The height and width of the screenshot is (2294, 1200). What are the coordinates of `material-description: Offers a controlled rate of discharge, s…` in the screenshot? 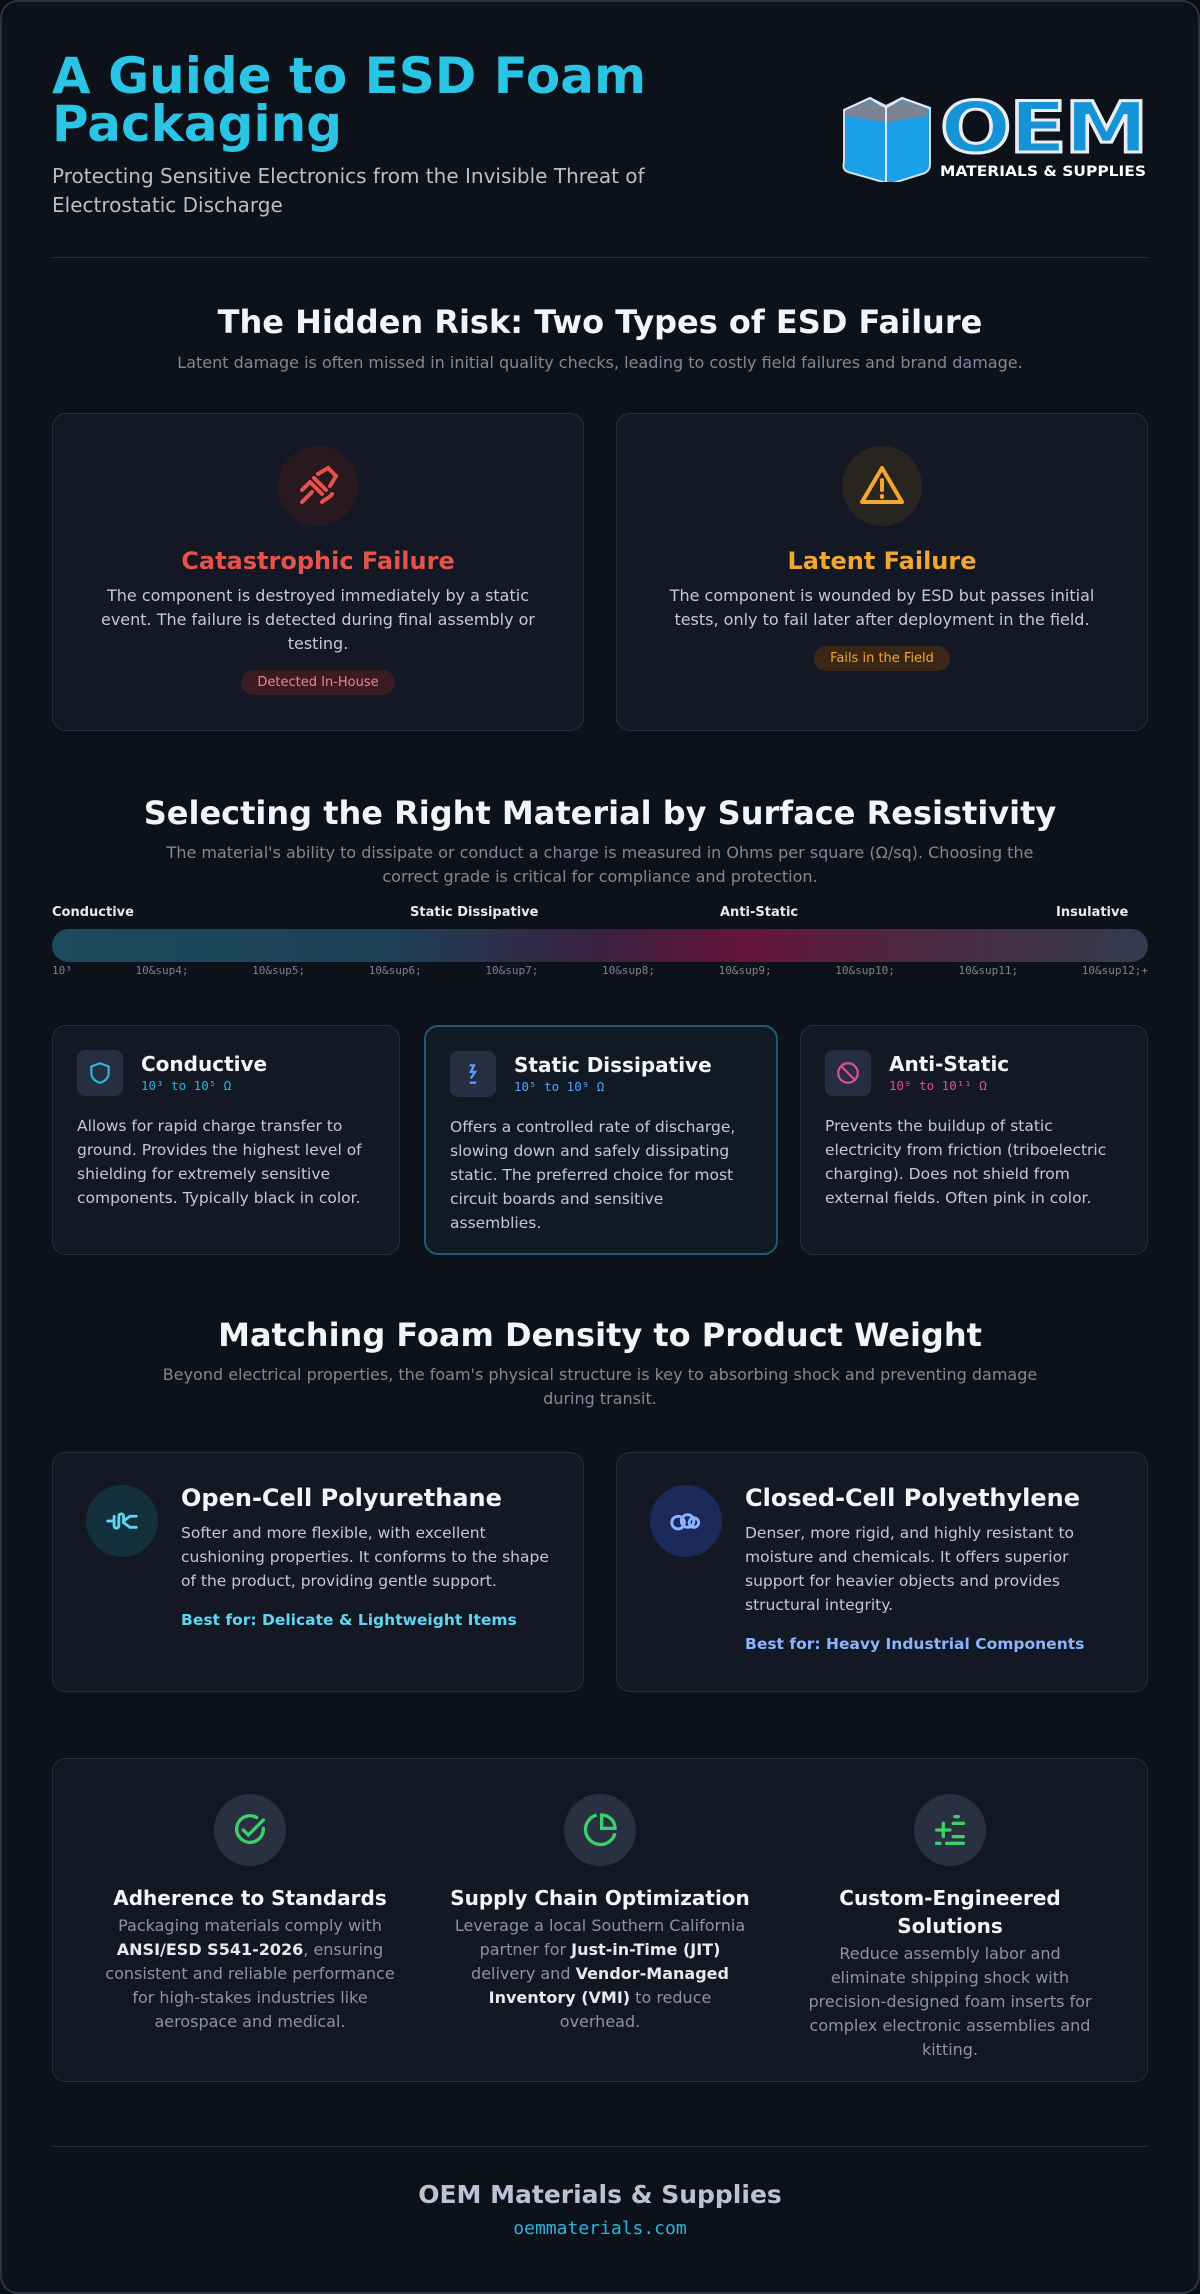 It's located at (593, 1175).